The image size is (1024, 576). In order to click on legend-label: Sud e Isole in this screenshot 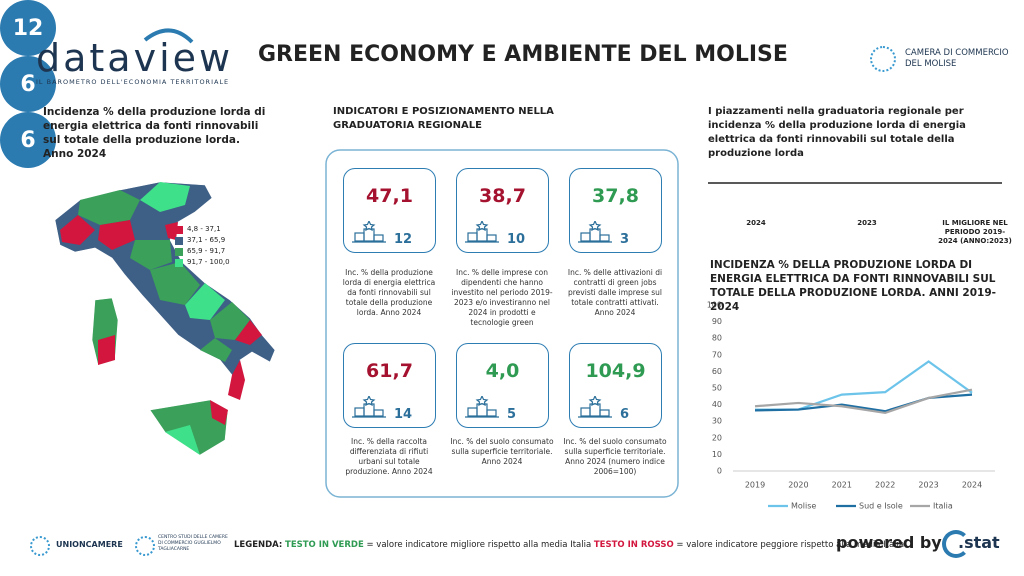, I will do `click(881, 506)`.